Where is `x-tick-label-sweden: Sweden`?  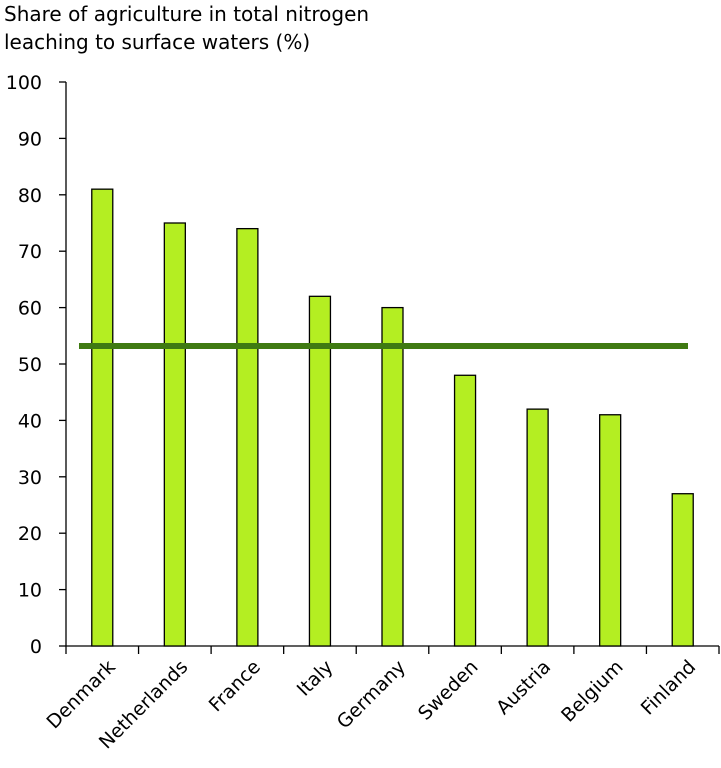 x-tick-label-sweden: Sweden is located at coordinates (448, 690).